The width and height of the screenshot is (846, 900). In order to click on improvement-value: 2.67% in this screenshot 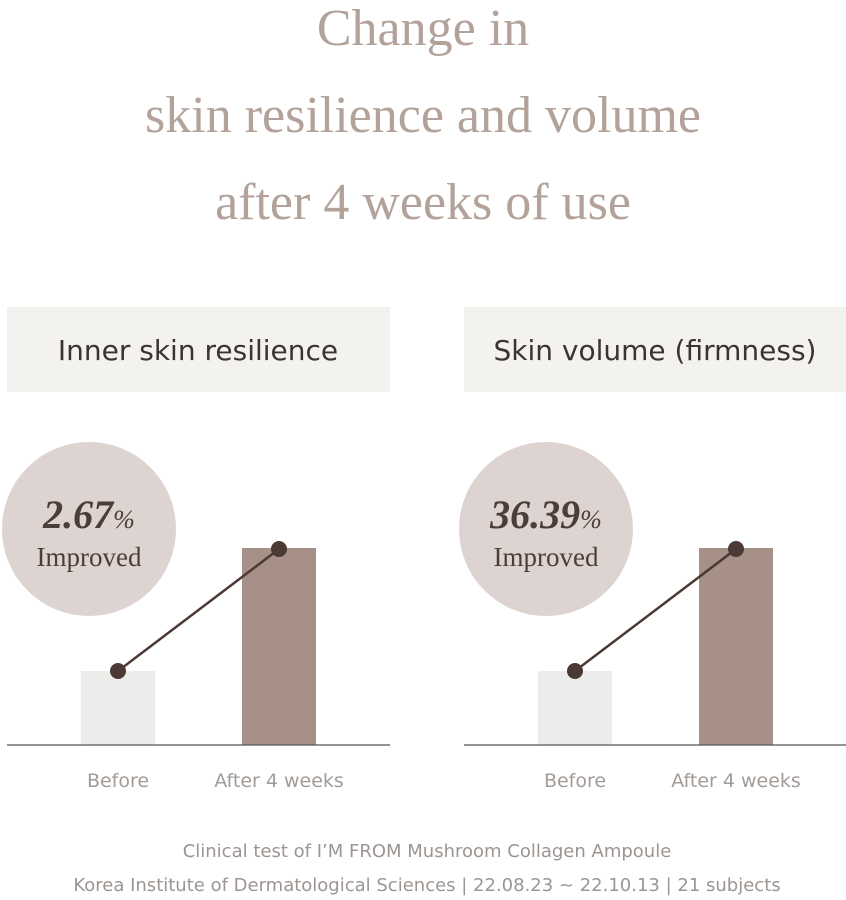, I will do `click(88, 514)`.